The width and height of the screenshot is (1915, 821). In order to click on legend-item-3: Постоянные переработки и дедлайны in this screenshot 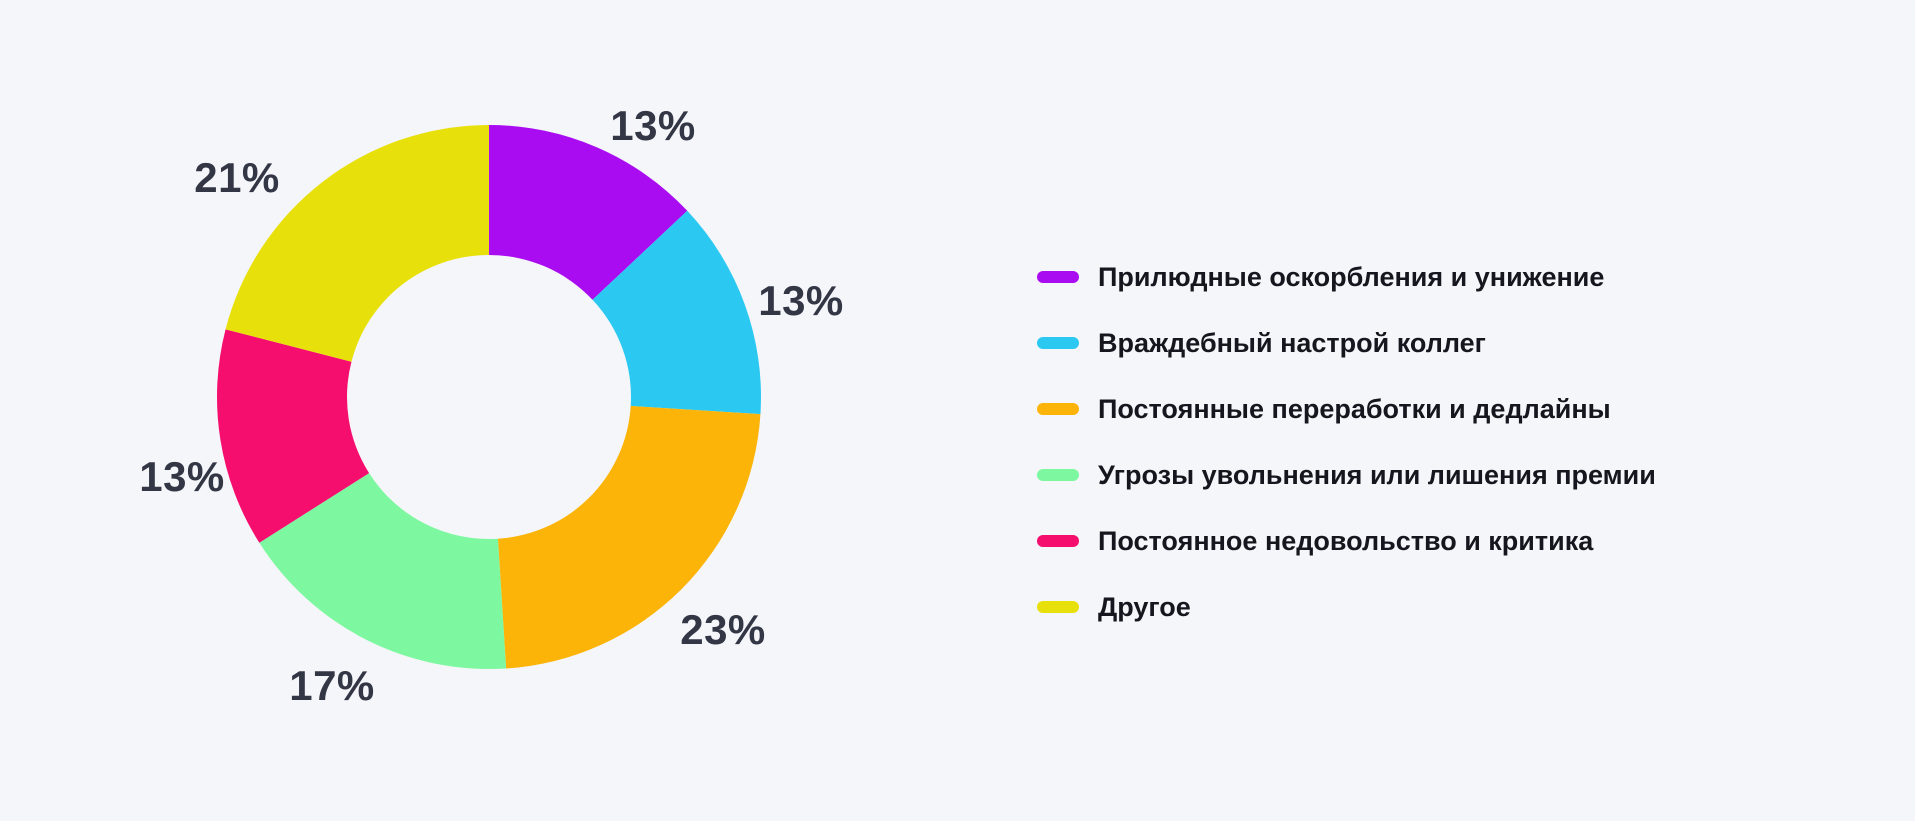, I will do `click(1346, 409)`.